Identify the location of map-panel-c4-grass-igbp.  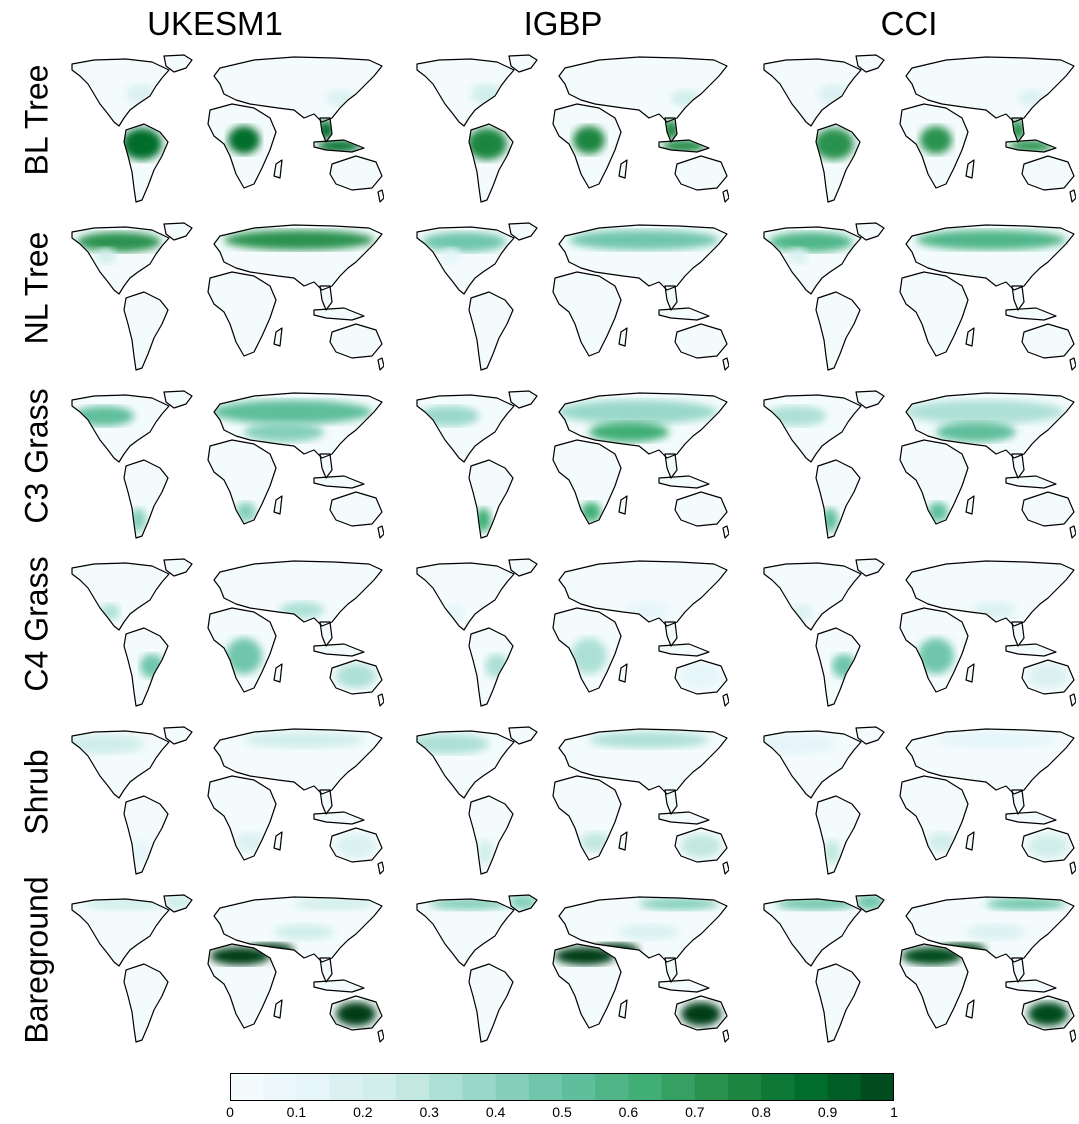
(569, 636).